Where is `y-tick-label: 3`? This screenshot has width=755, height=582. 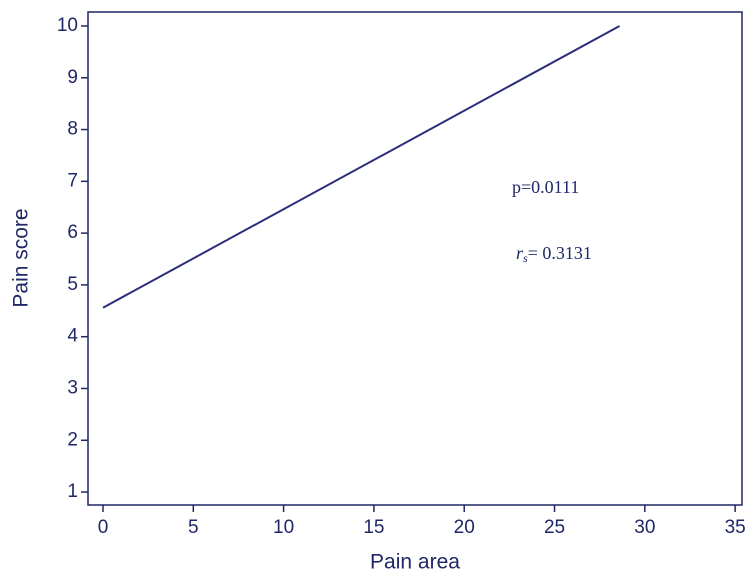 y-tick-label: 3 is located at coordinates (72, 387).